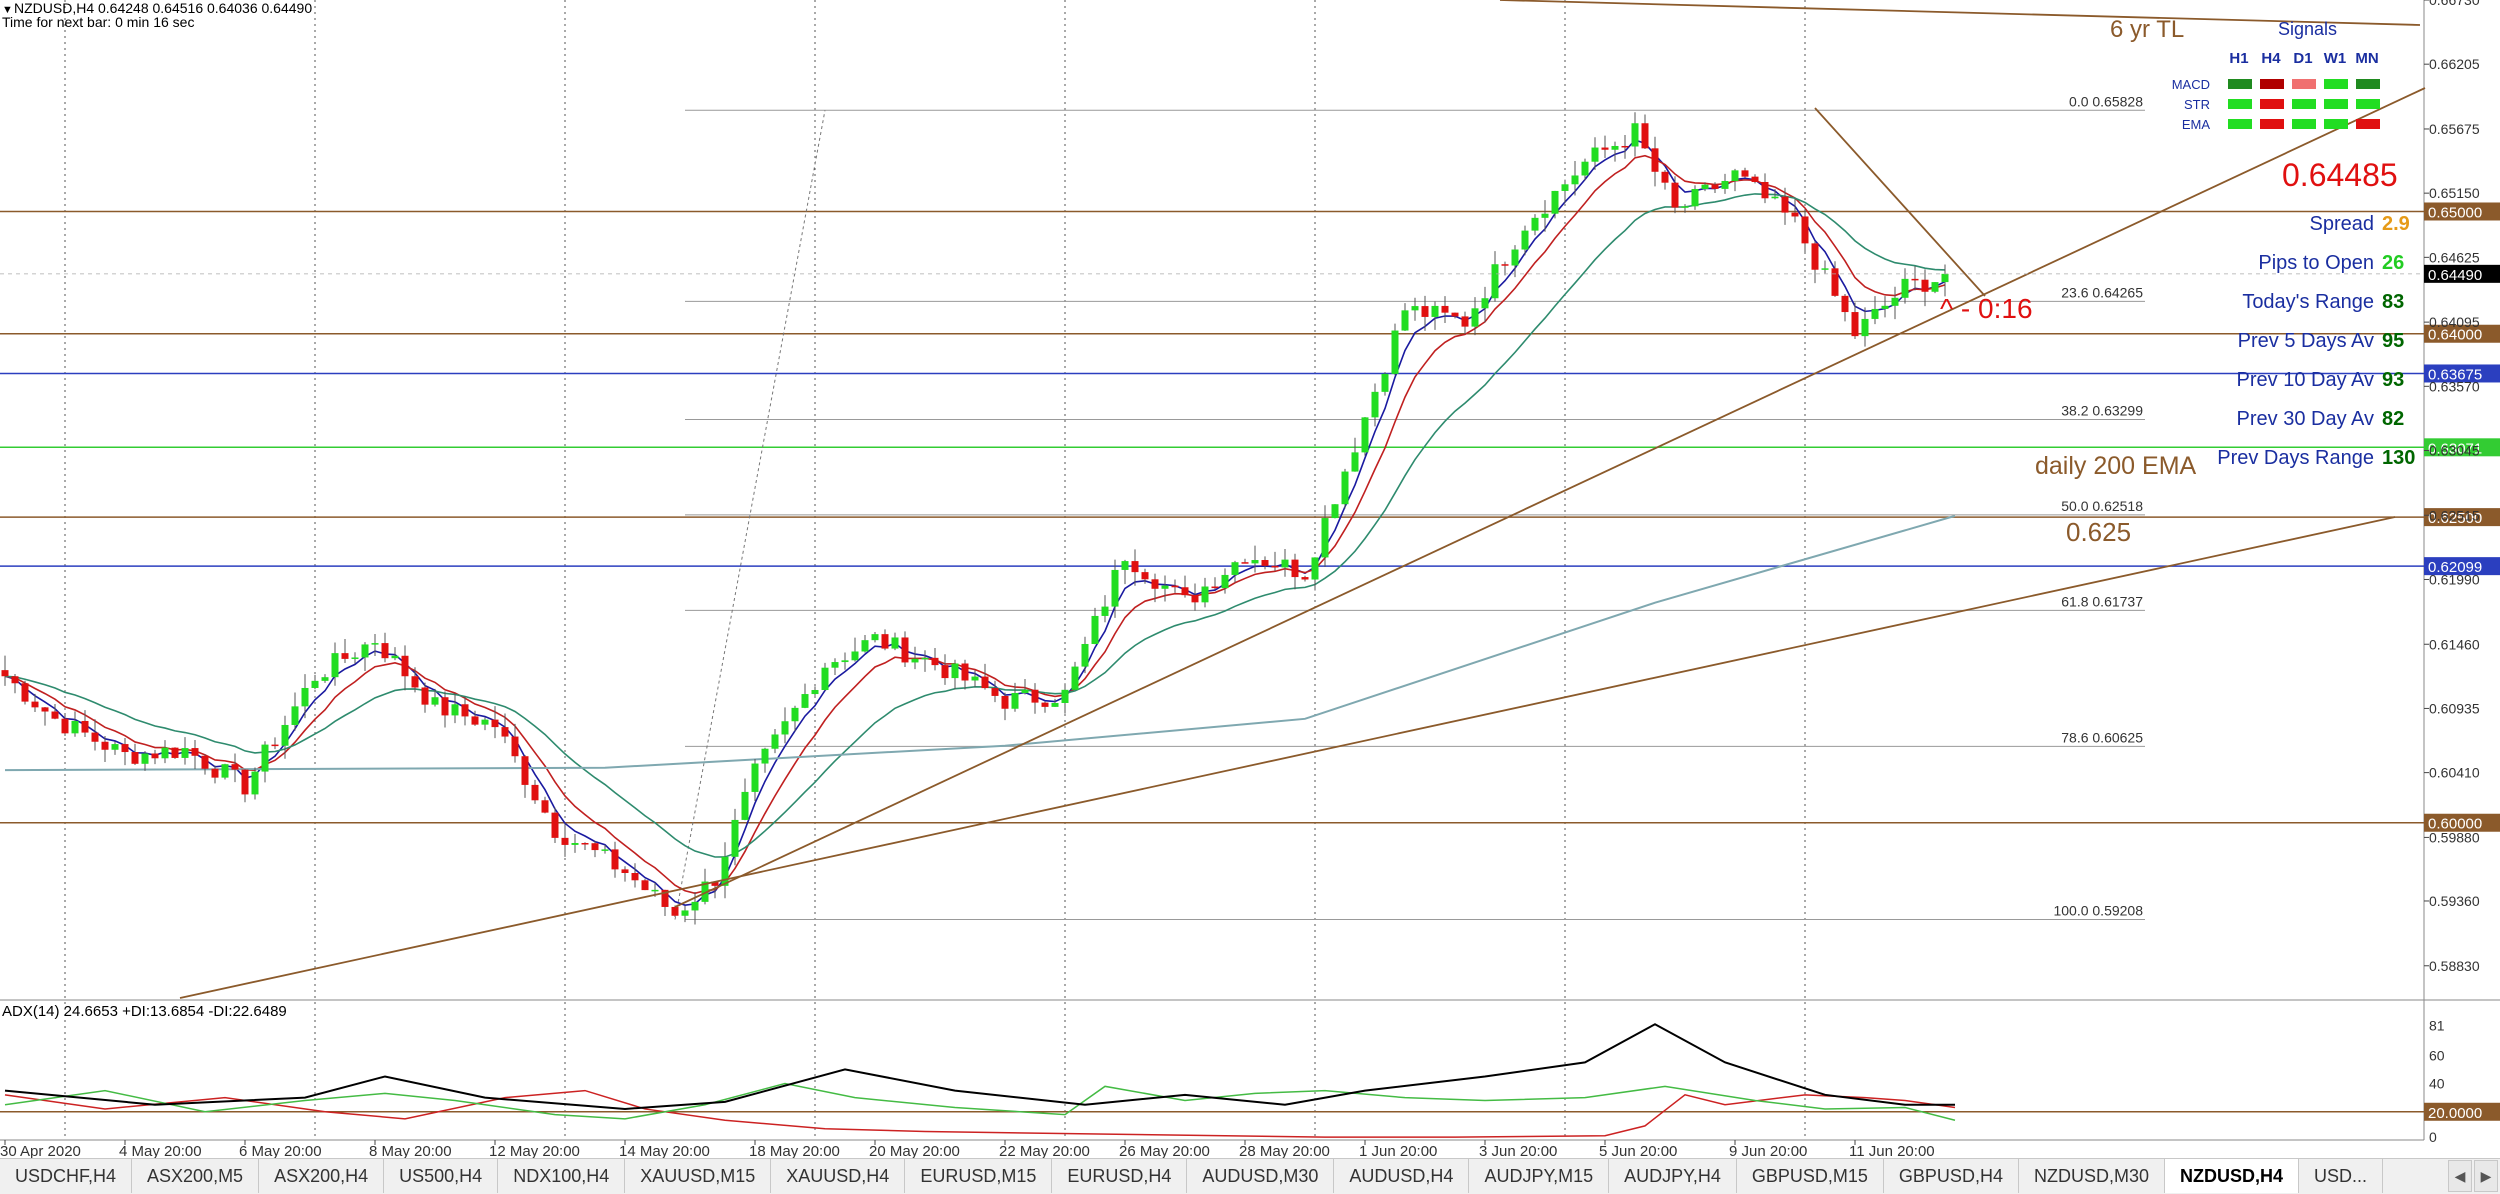 The width and height of the screenshot is (2500, 1194). I want to click on chart-tab: AUDUSD,M30, so click(1261, 1176).